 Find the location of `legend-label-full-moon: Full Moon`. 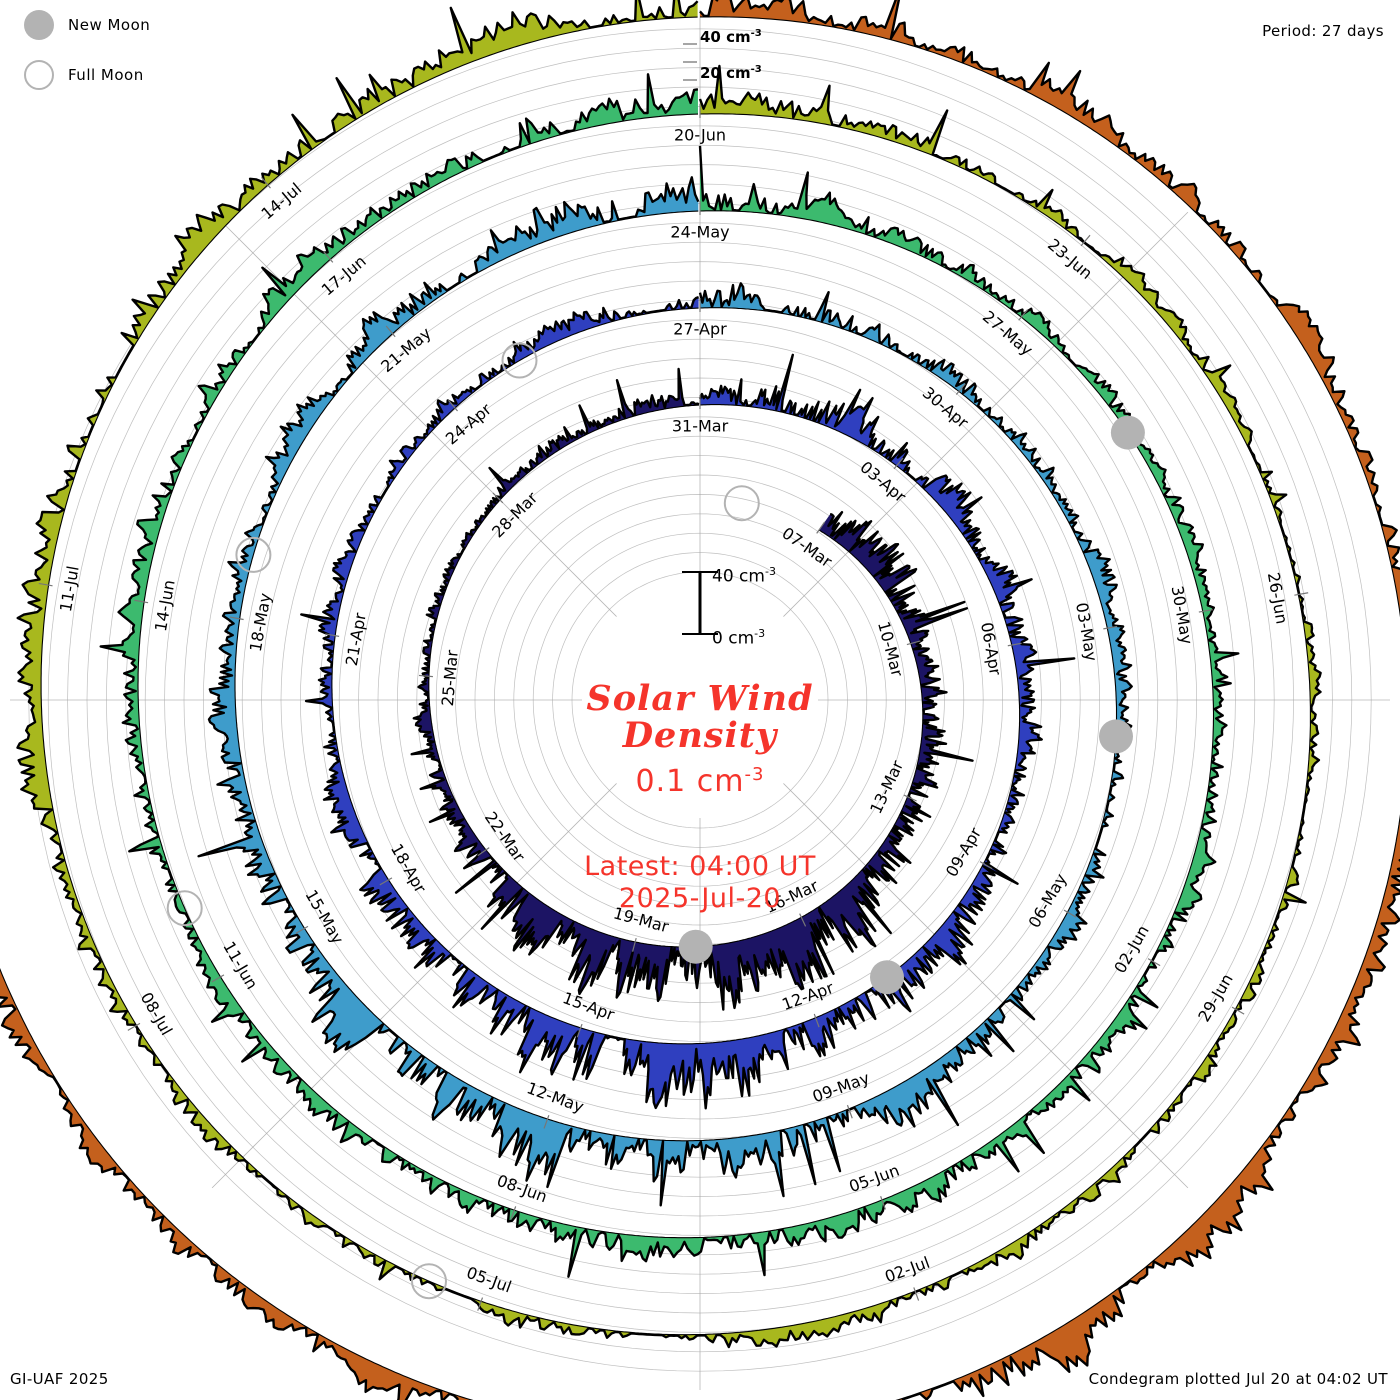

legend-label-full-moon: Full Moon is located at coordinates (106, 75).